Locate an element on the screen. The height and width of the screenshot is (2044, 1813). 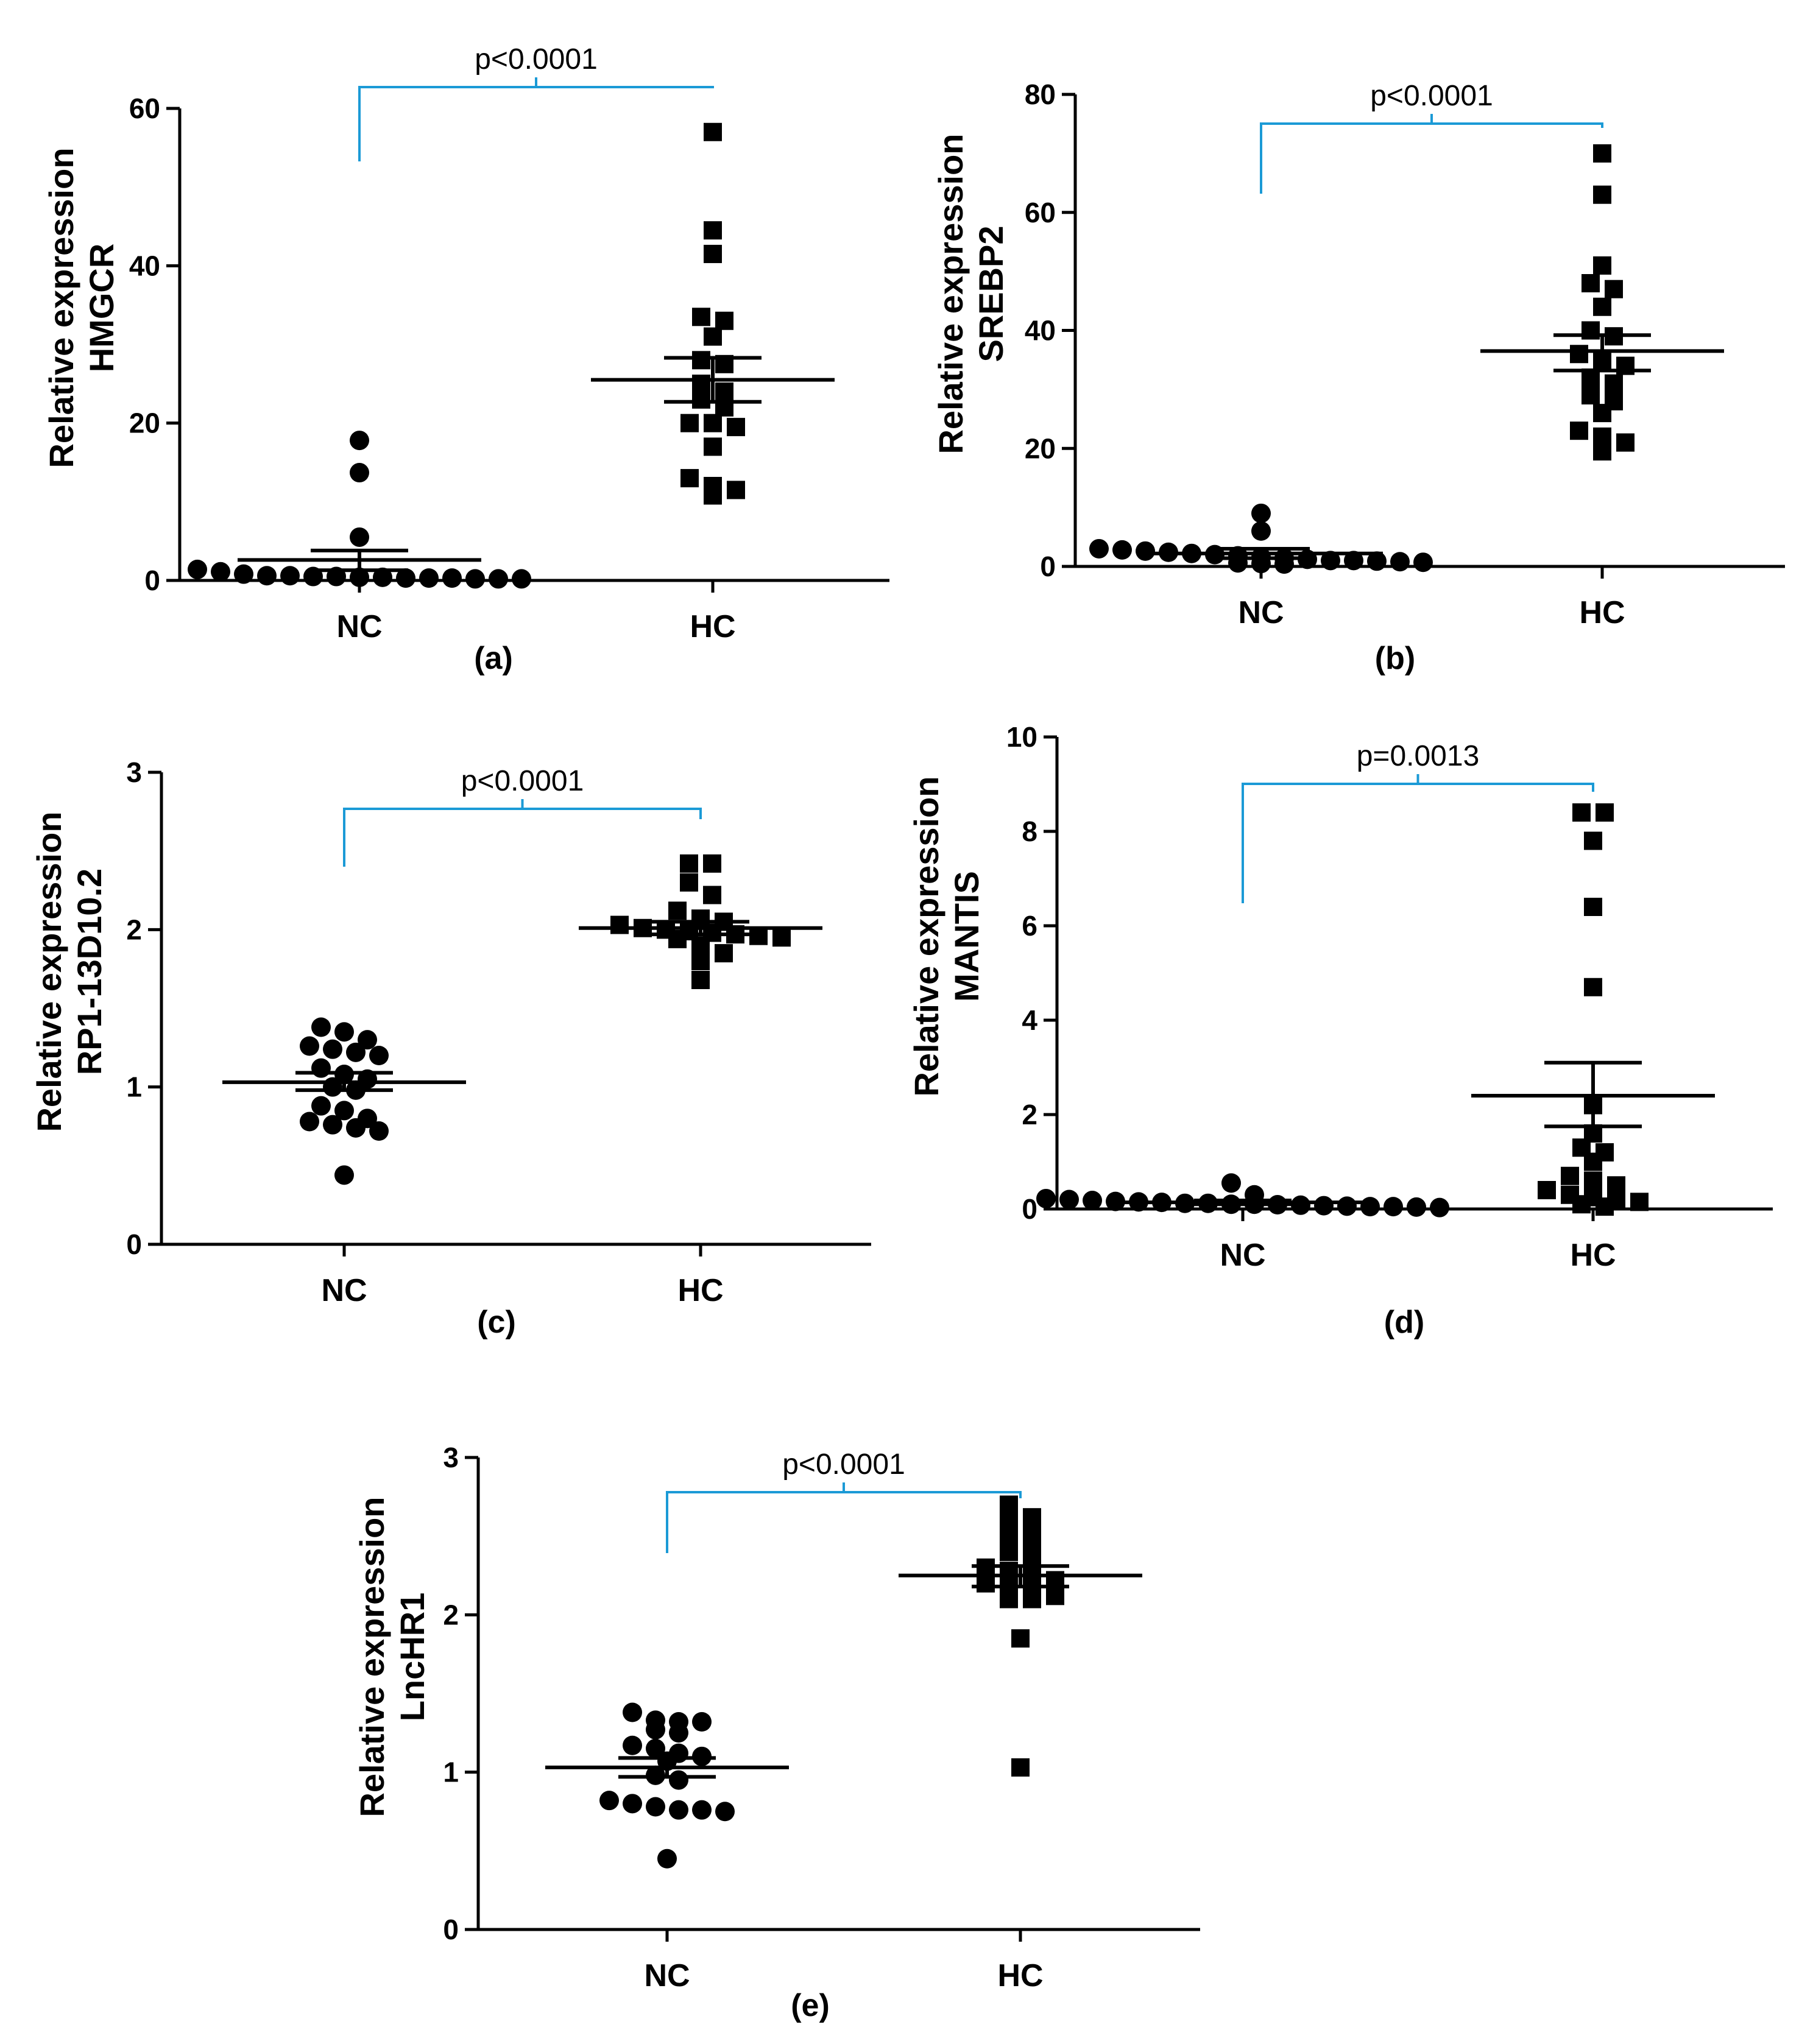
y-tick-label: 40 is located at coordinates (1041, 331).